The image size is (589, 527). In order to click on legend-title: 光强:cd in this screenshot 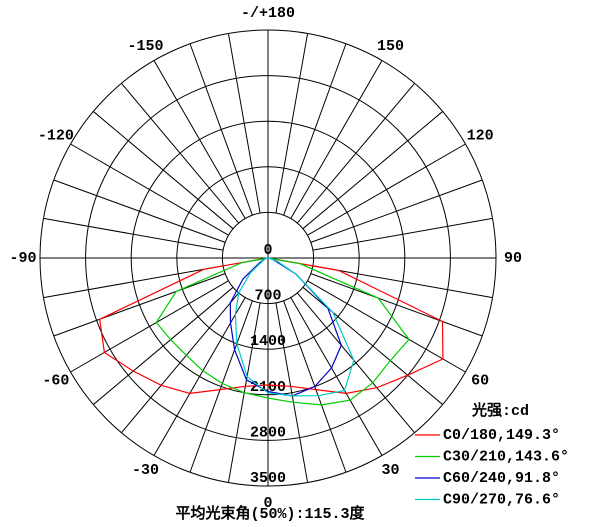, I will do `click(500, 410)`.